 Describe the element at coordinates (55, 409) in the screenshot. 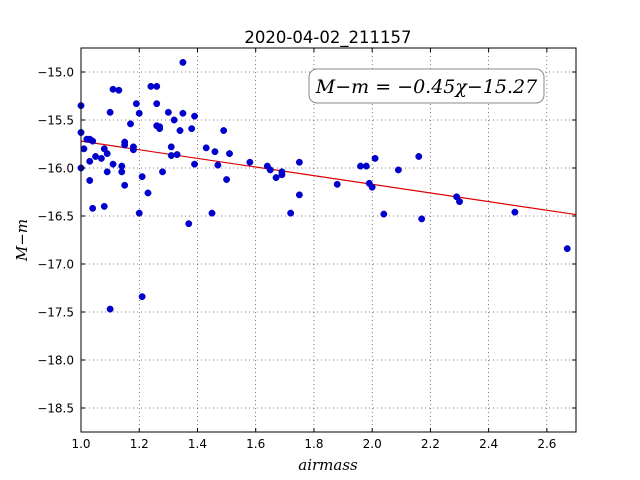

I see `y-tick-label: −18.5` at that location.